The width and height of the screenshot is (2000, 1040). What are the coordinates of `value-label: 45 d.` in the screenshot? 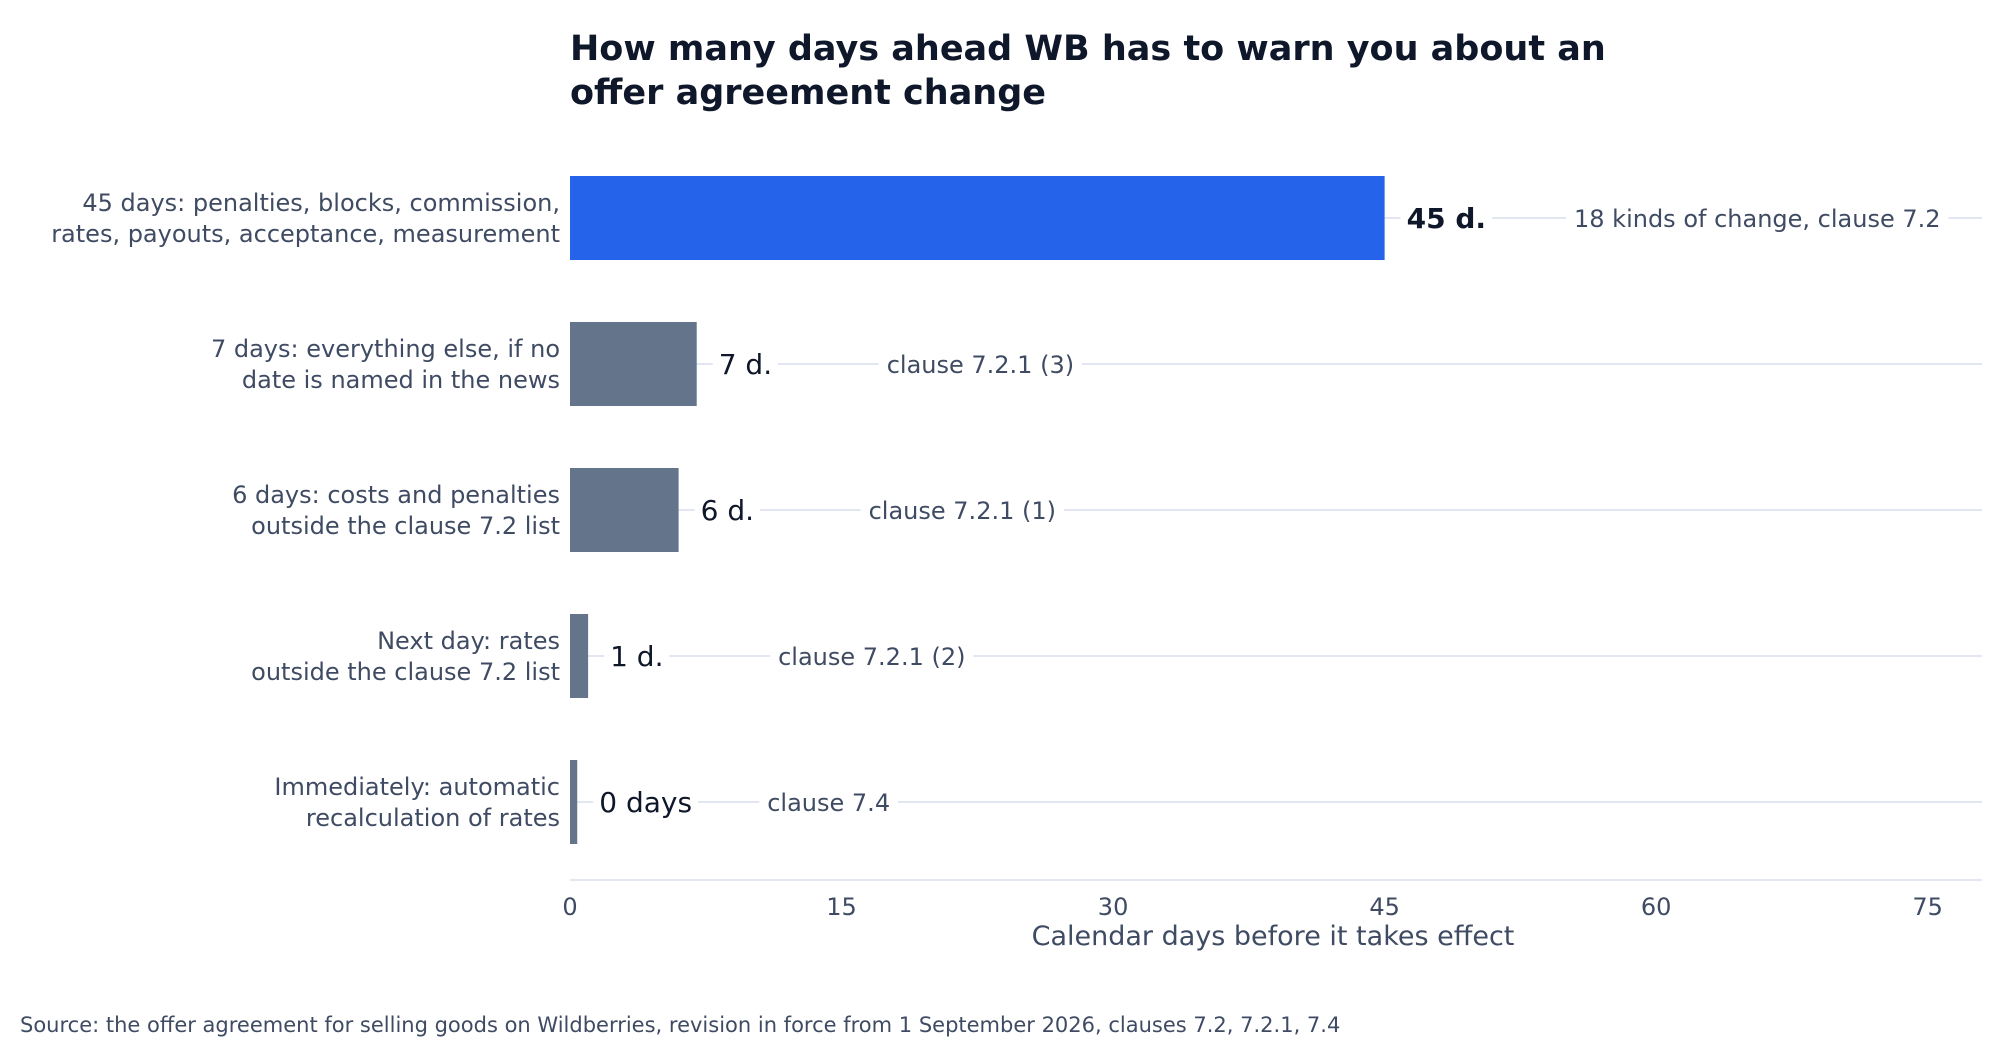 It's located at (1446, 218).